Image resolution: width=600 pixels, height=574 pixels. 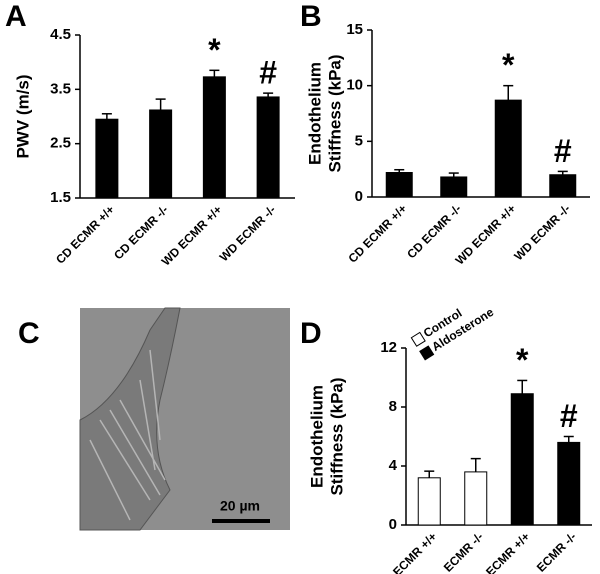 I want to click on y-tick-label: 5, so click(x=359, y=140).